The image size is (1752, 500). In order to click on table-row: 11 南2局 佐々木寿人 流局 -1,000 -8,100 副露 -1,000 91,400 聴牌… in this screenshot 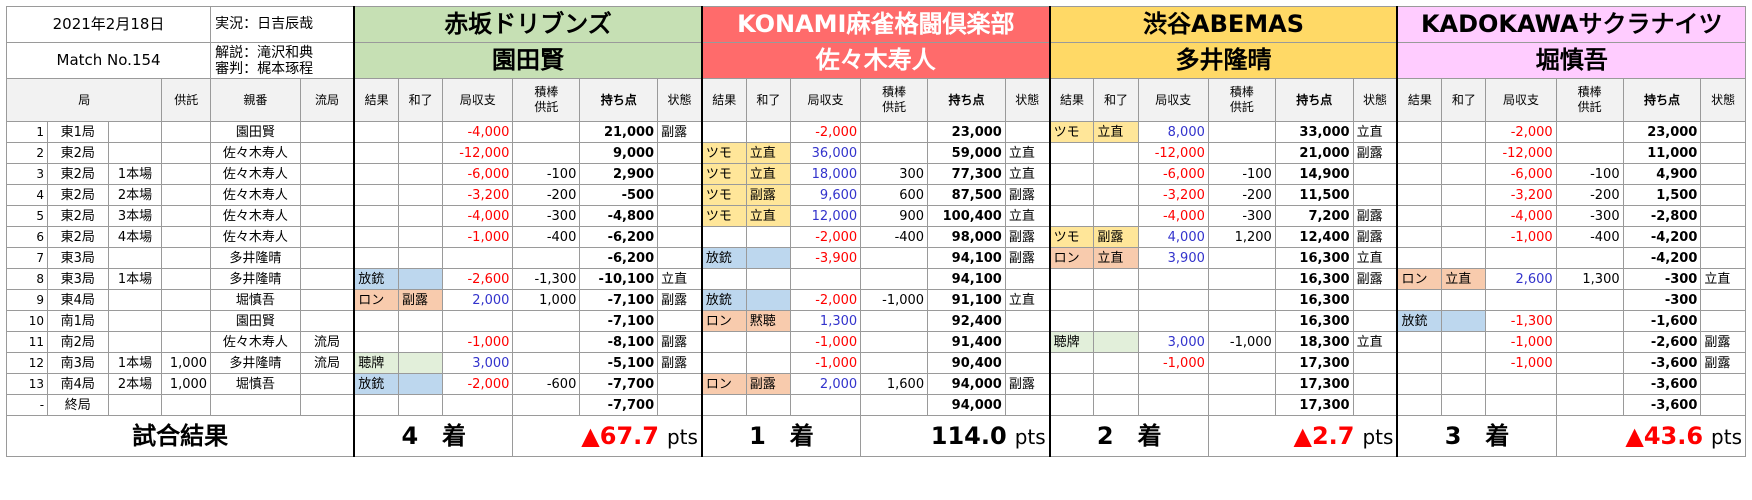, I will do `click(875, 342)`.